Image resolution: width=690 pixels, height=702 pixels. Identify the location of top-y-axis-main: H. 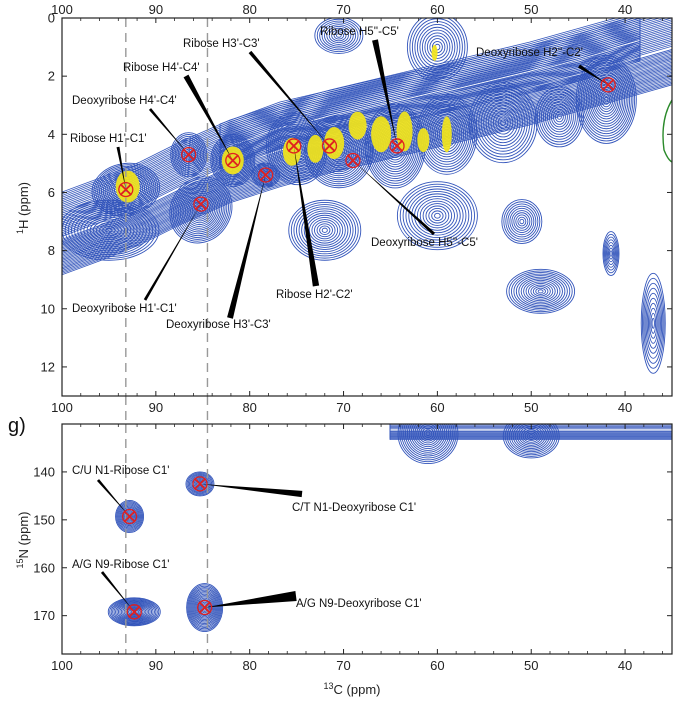
(23, 224).